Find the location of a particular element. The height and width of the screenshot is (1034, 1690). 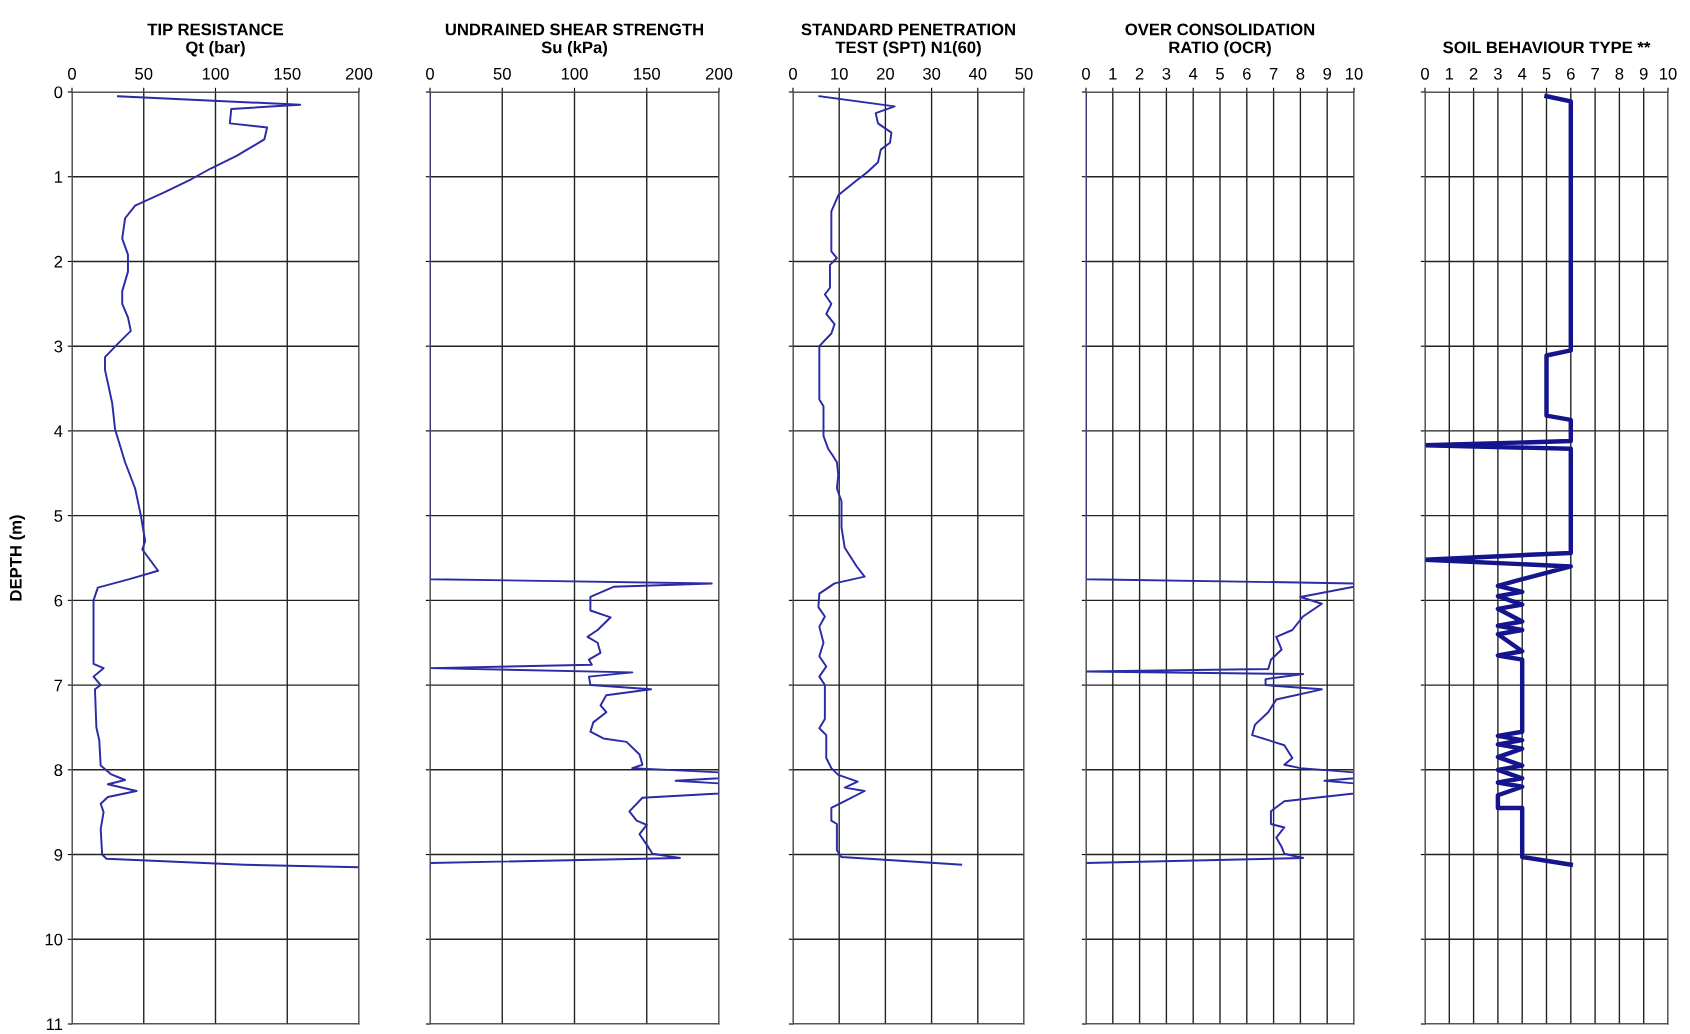

x-tick-label: 40 is located at coordinates (977, 73).